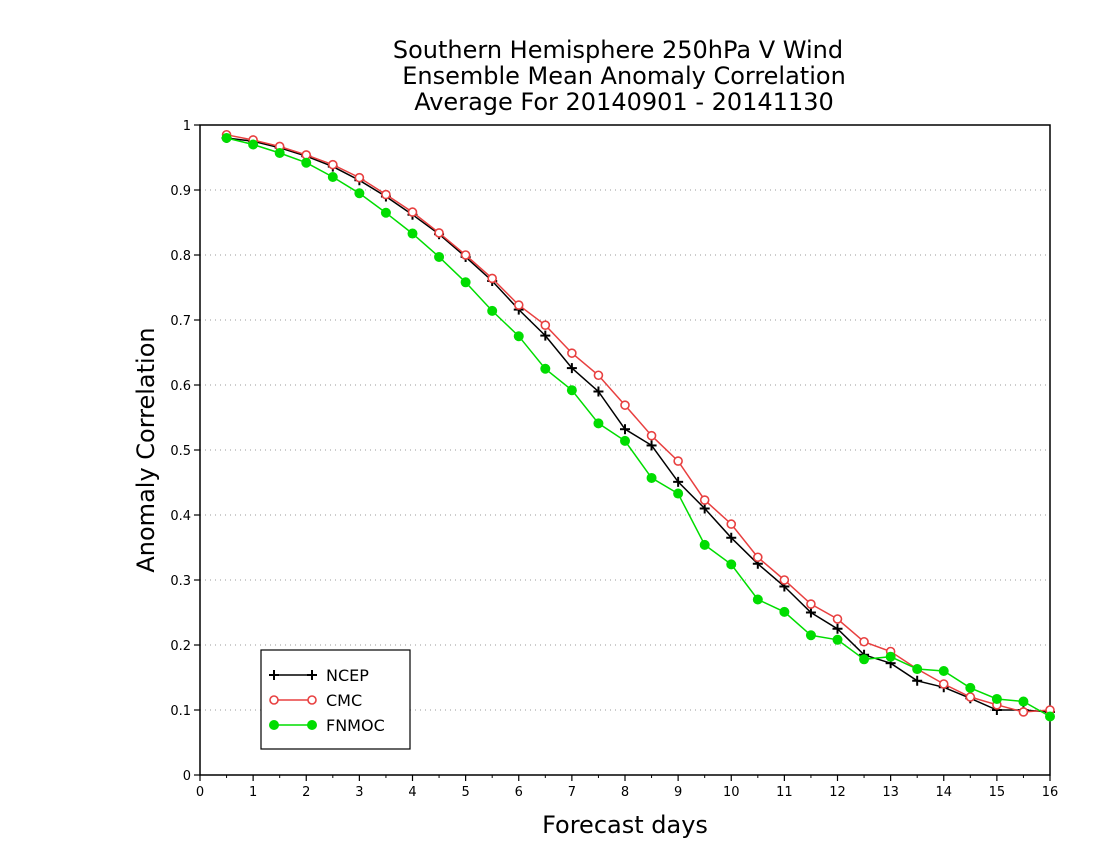 The width and height of the screenshot is (1100, 850). What do you see at coordinates (890, 792) in the screenshot?
I see `x-tick-label: 13` at bounding box center [890, 792].